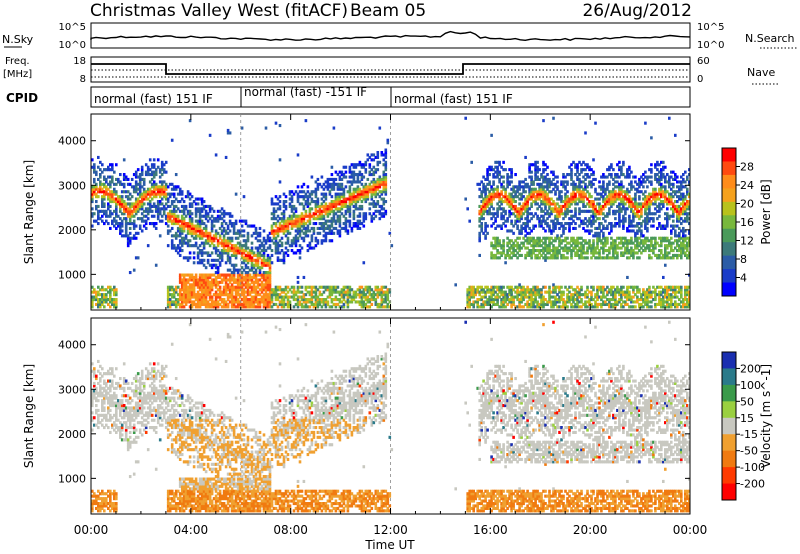  What do you see at coordinates (399, 36) in the screenshot?
I see `nsky-panel: N.Sky 10^5 10^0 10^5 10^0 N.Search` at bounding box center [399, 36].